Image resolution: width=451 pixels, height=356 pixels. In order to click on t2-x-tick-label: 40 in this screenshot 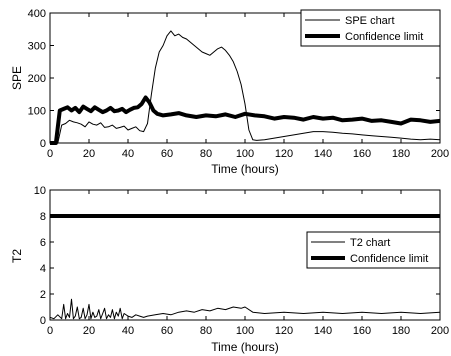, I will do `click(128, 331)`.